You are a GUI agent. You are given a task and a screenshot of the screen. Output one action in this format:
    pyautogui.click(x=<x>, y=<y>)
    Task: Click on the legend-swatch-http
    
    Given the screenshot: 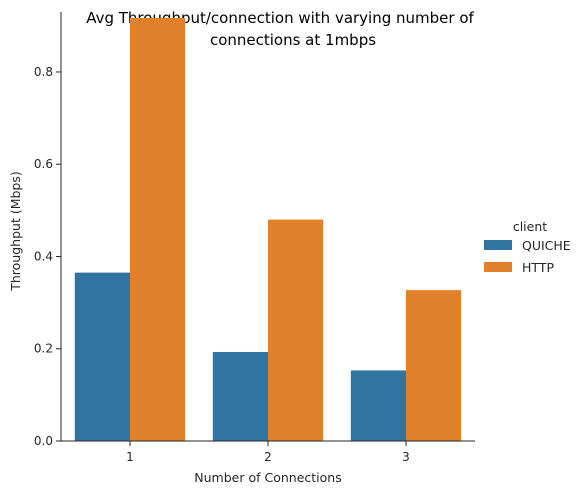 What is the action you would take?
    pyautogui.click(x=498, y=267)
    